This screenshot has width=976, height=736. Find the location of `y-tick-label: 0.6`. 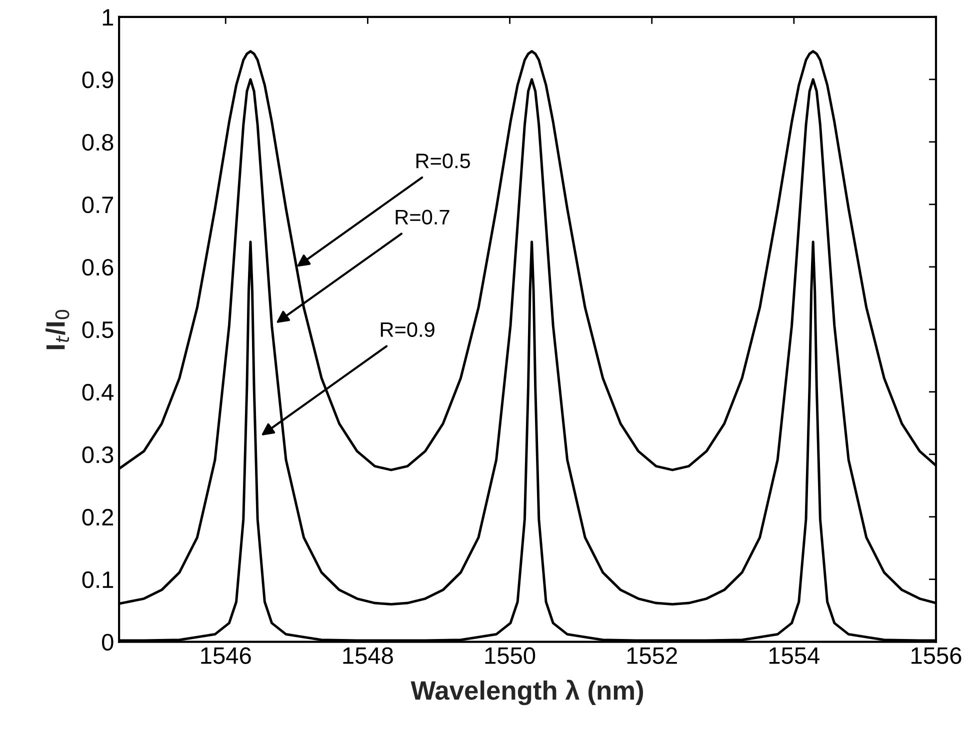

y-tick-label: 0.6 is located at coordinates (98, 267).